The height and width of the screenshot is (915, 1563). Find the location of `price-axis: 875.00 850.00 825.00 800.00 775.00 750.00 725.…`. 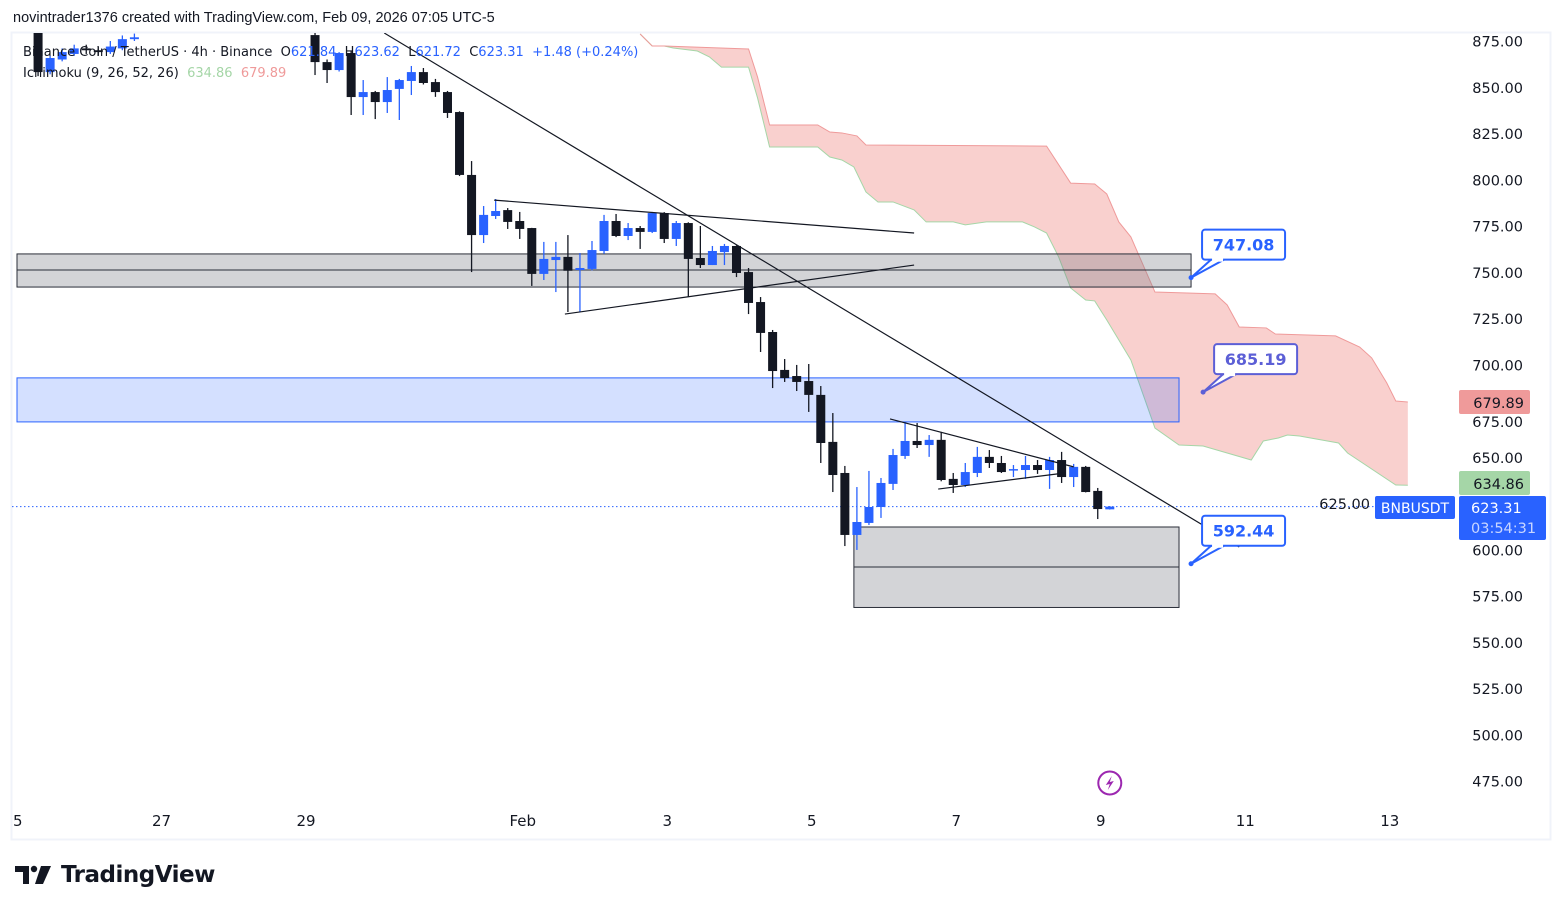

price-axis: 875.00 850.00 825.00 800.00 775.00 750.00 725.… is located at coordinates (1421, 413).